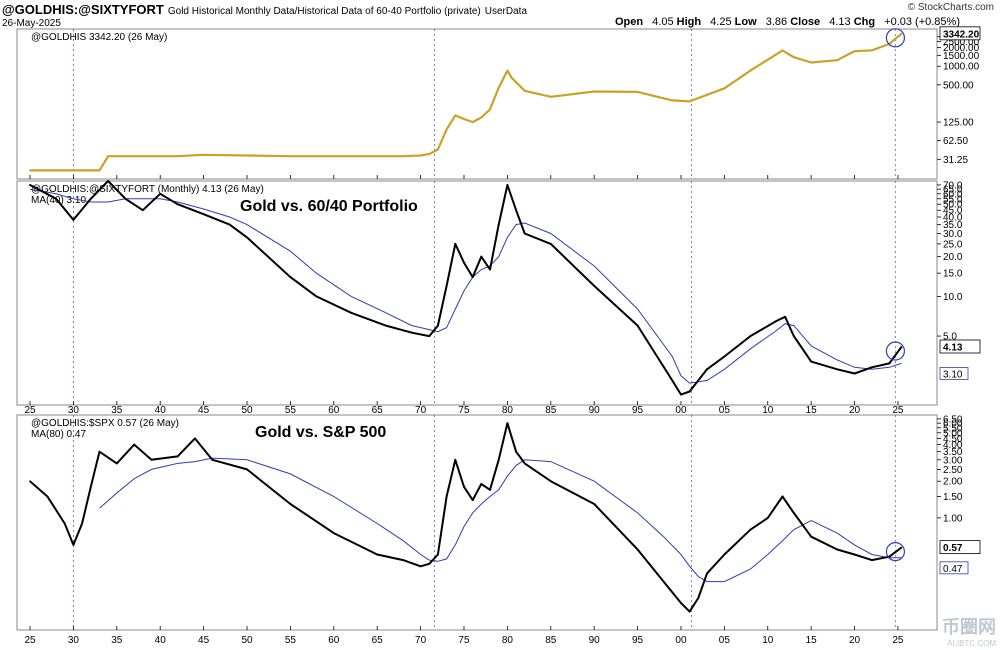 The width and height of the screenshot is (1000, 650). Describe the element at coordinates (508, 640) in the screenshot. I see `x-tick-label: 80` at that location.